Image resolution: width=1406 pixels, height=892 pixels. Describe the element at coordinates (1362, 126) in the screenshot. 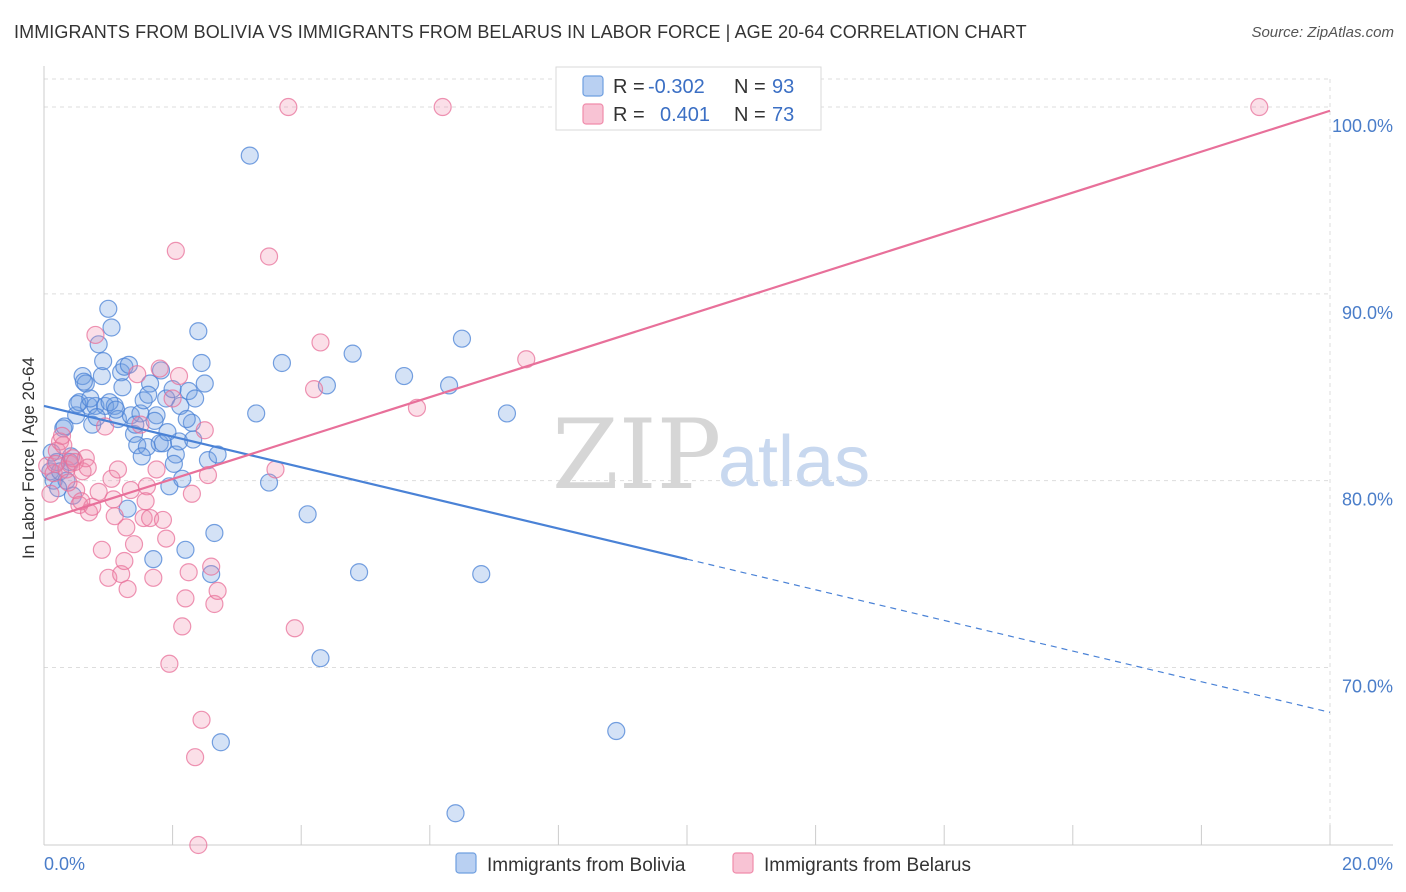

I see `y-tick-label: 100.0%` at that location.